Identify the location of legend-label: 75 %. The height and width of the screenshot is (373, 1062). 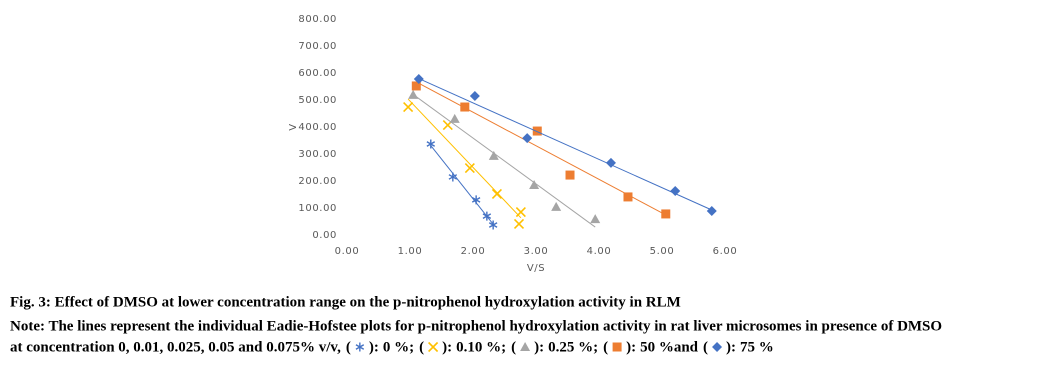
(757, 347).